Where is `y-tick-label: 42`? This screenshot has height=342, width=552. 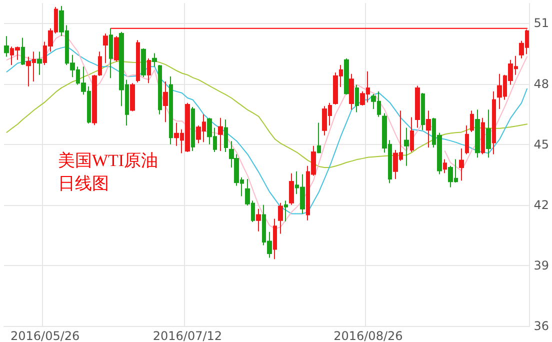
y-tick-label: 42 is located at coordinates (542, 205).